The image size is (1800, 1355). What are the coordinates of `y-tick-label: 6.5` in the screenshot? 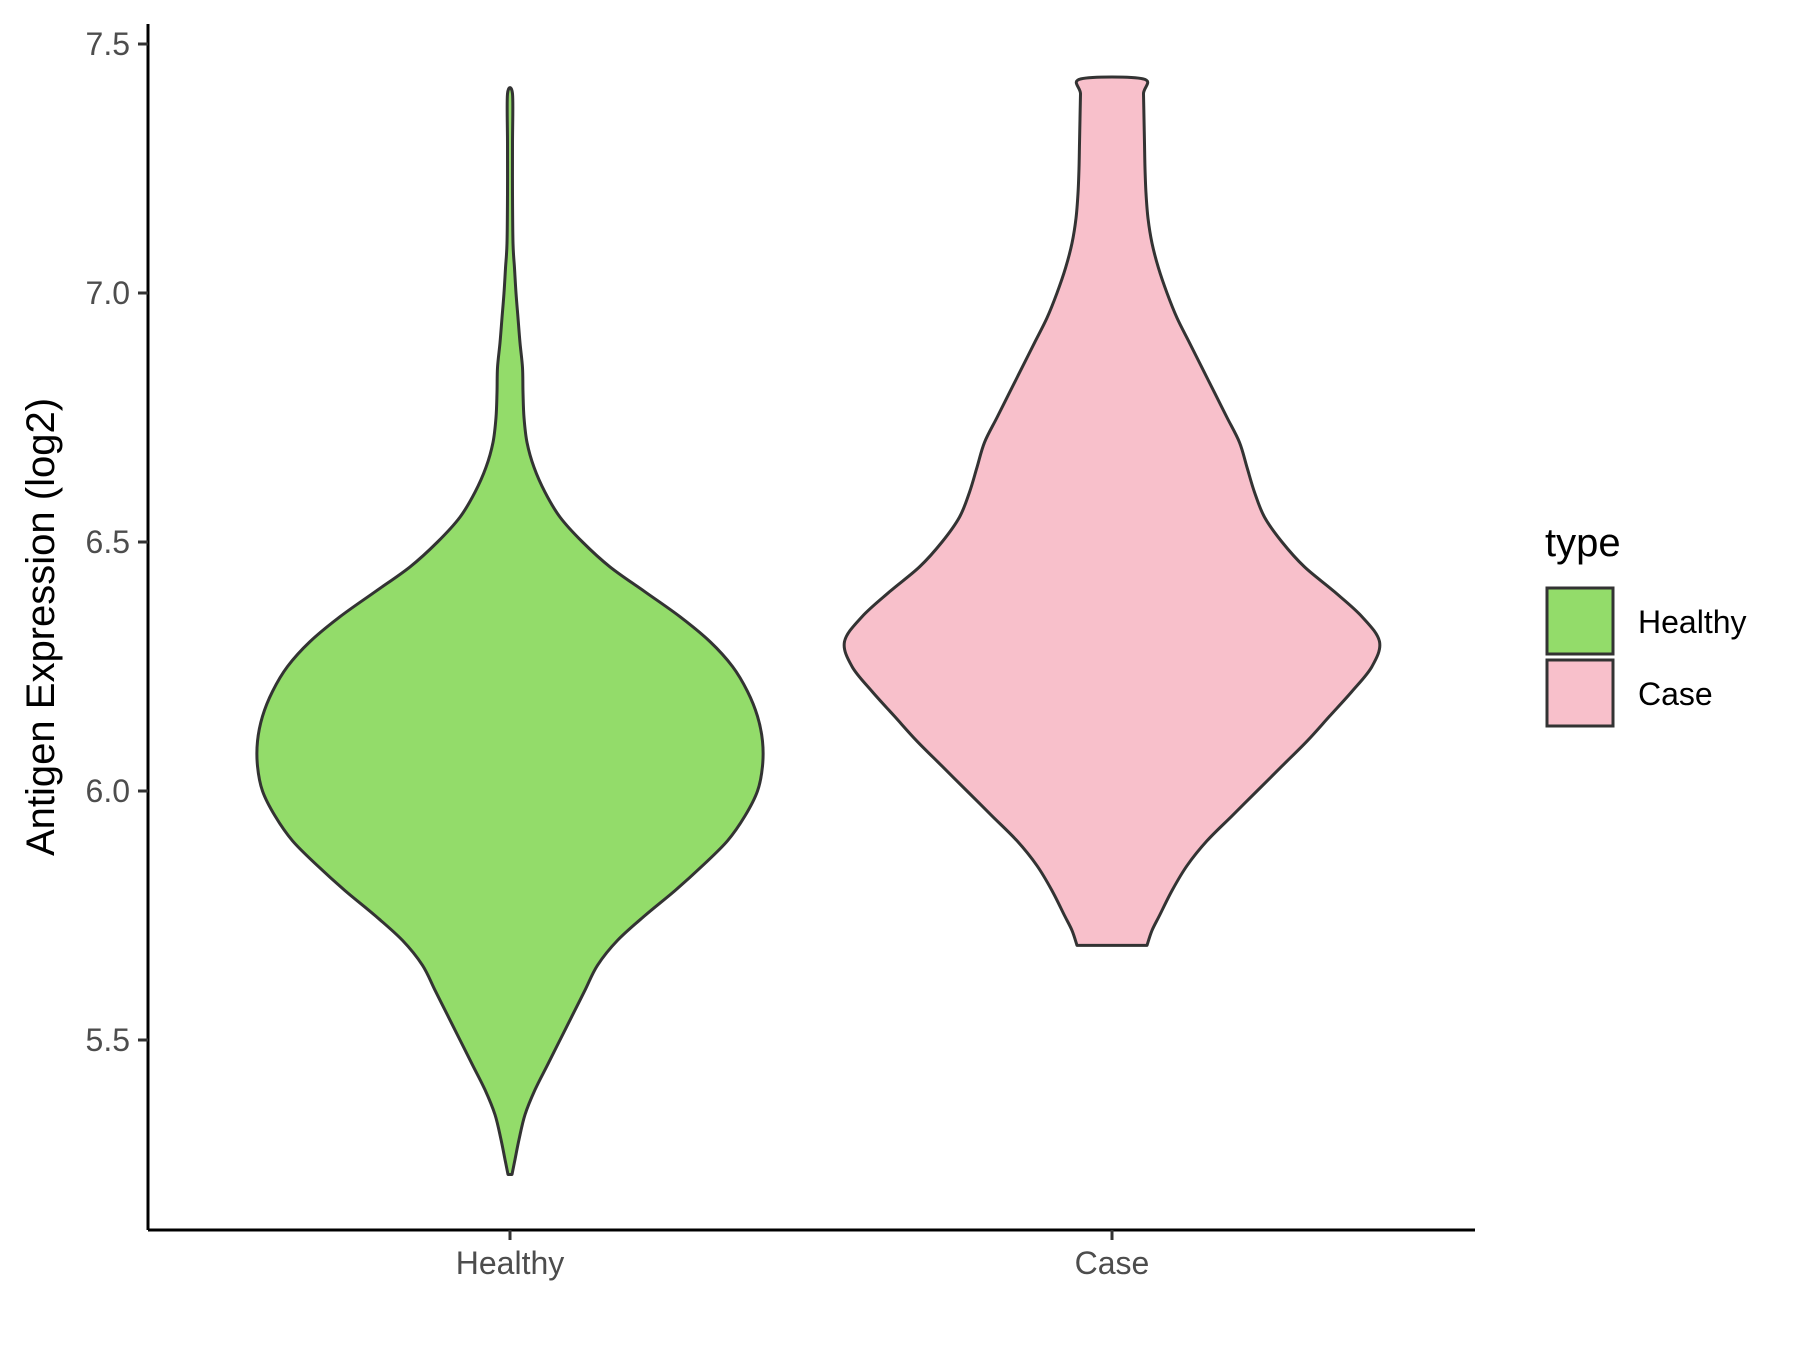 It's located at (108, 542).